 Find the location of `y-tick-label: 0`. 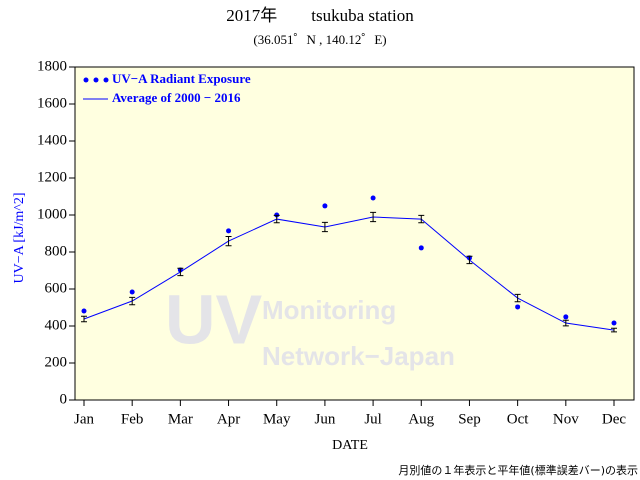

y-tick-label: 0 is located at coordinates (64, 399).